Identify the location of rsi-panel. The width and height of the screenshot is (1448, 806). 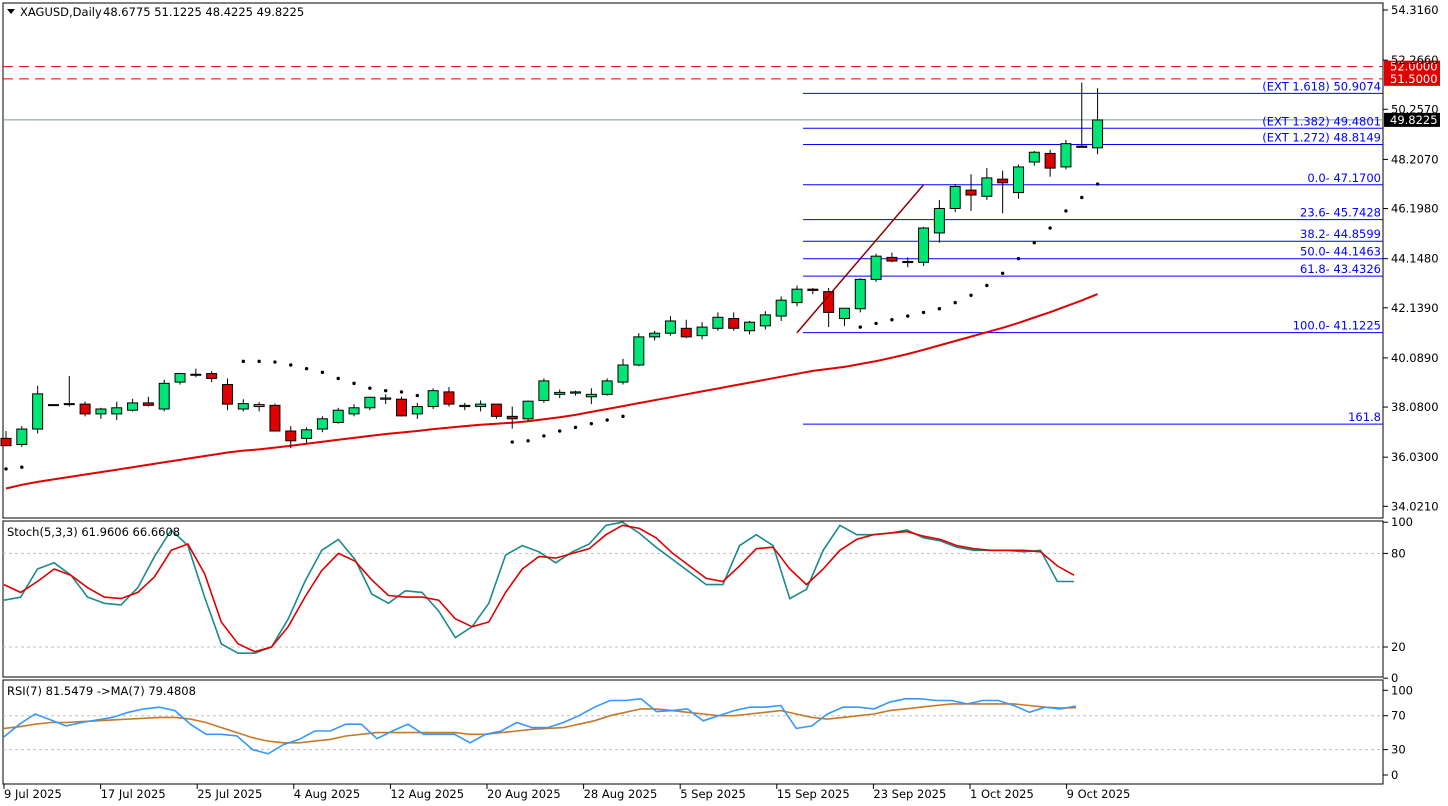
(693, 732).